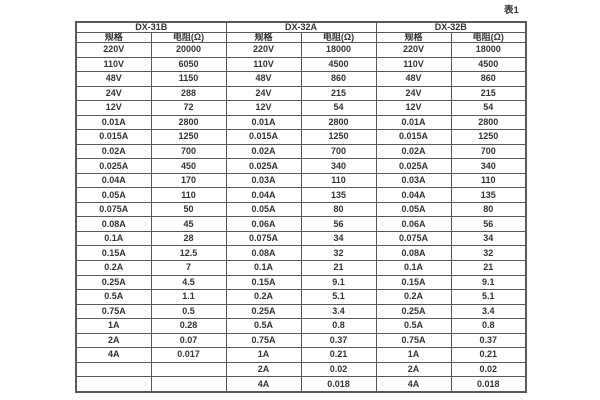 This screenshot has width=600, height=400. Describe the element at coordinates (488, 79) in the screenshot. I see `resistance-cell: 860` at that location.